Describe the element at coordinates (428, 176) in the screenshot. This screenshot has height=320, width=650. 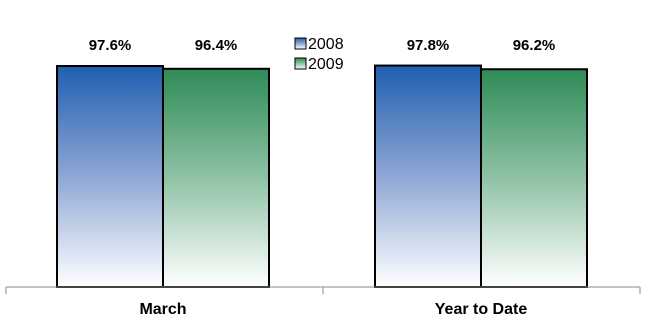
I see `bar-year-to-date-2008` at that location.